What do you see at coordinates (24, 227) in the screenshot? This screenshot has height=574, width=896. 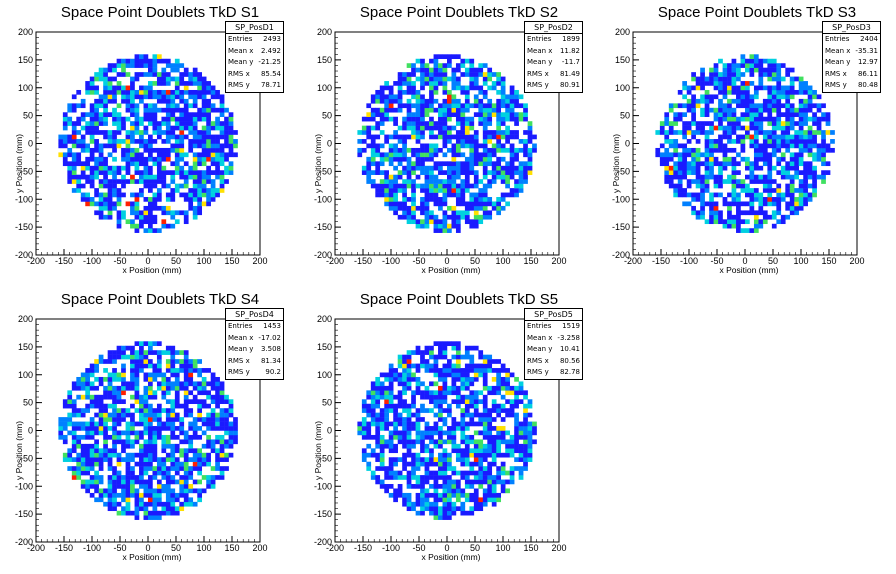 I see `y-tick-label: -150` at bounding box center [24, 227].